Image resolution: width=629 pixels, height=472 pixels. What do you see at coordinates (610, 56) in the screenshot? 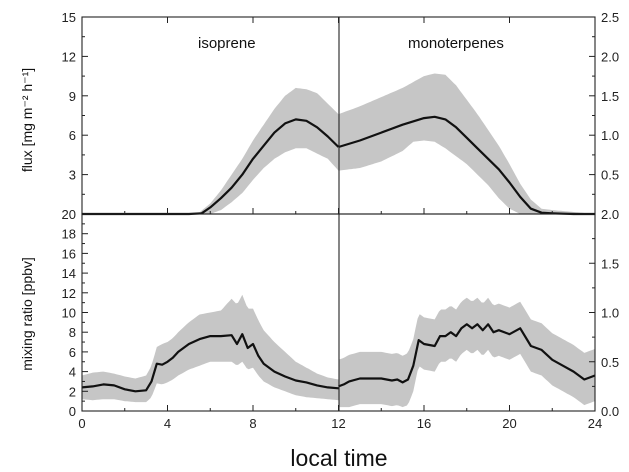
I see `y2-tick-label-top-right: 2.0` at bounding box center [610, 56].